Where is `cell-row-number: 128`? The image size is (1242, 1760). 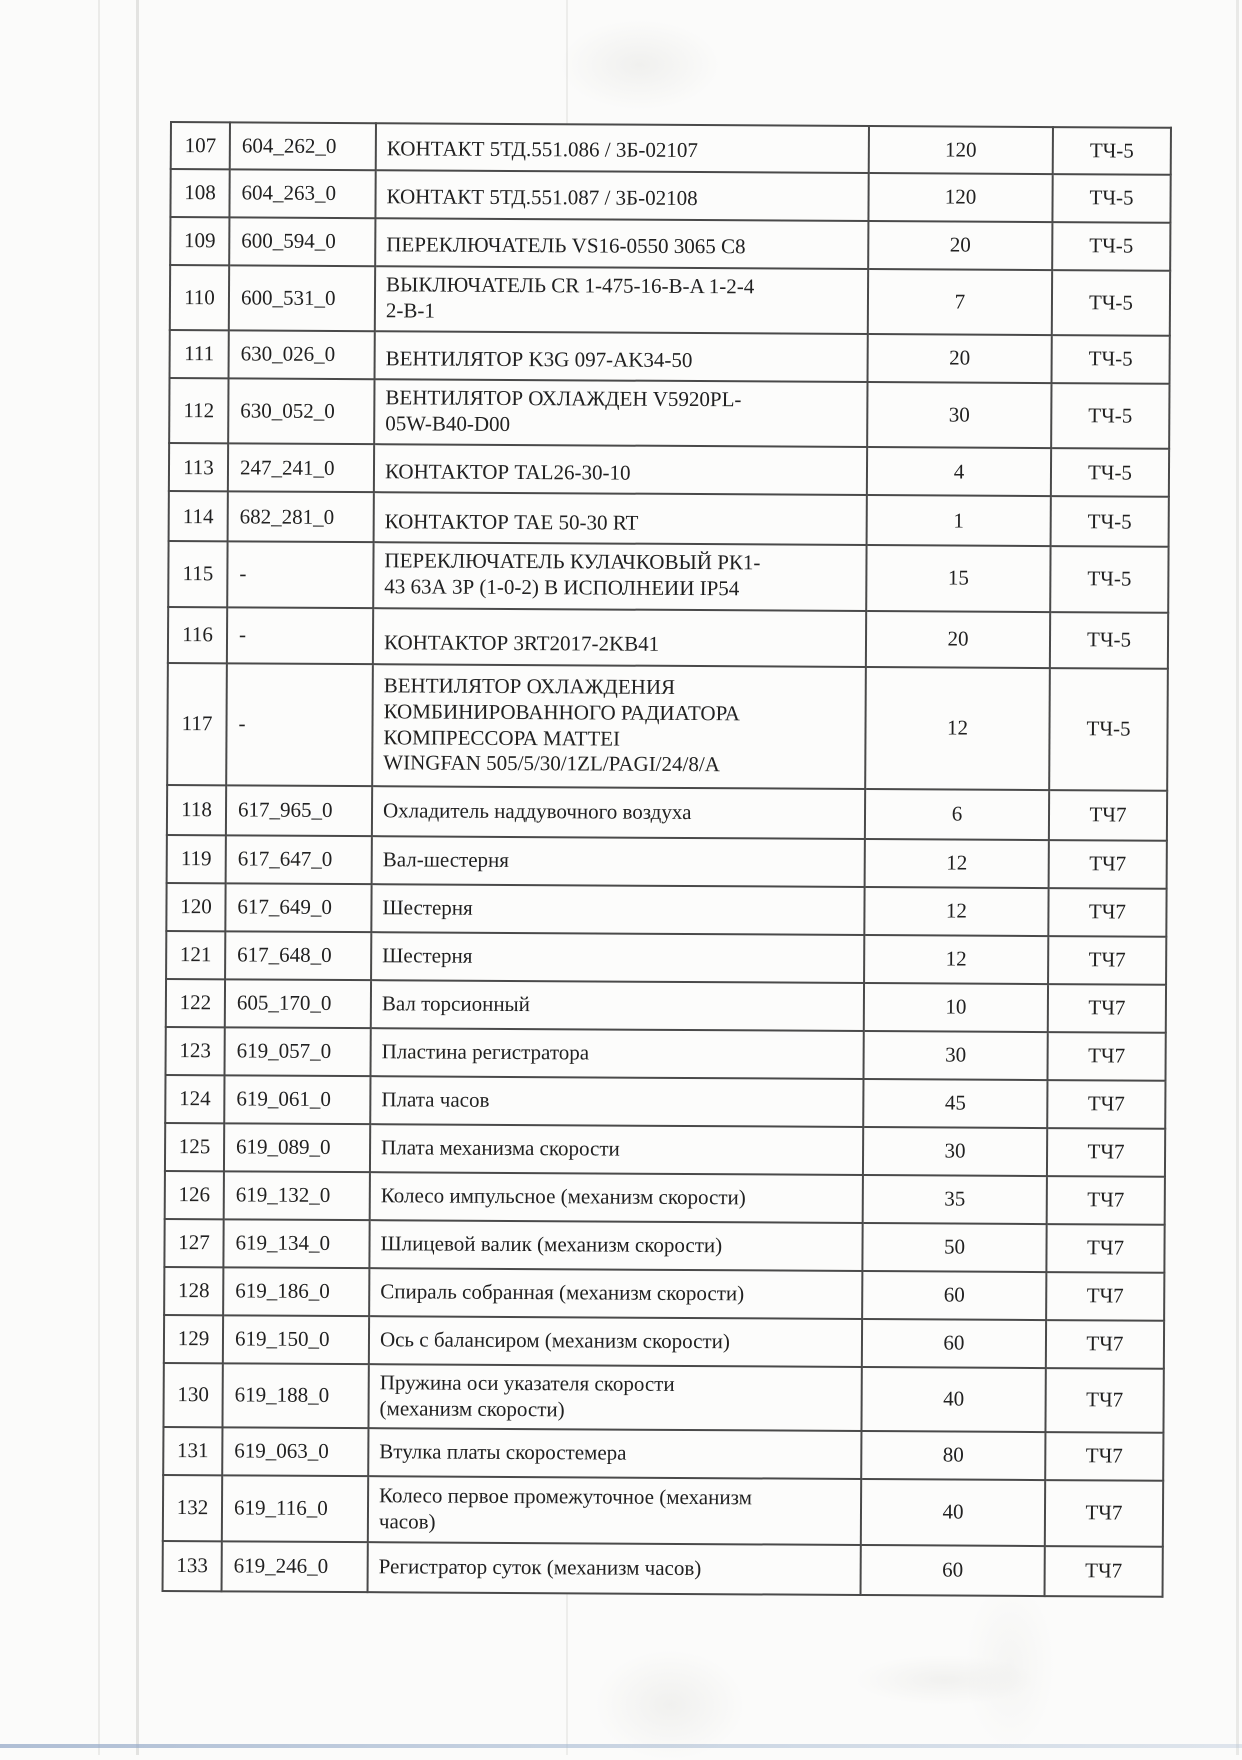
cell-row-number: 128 is located at coordinates (194, 1290).